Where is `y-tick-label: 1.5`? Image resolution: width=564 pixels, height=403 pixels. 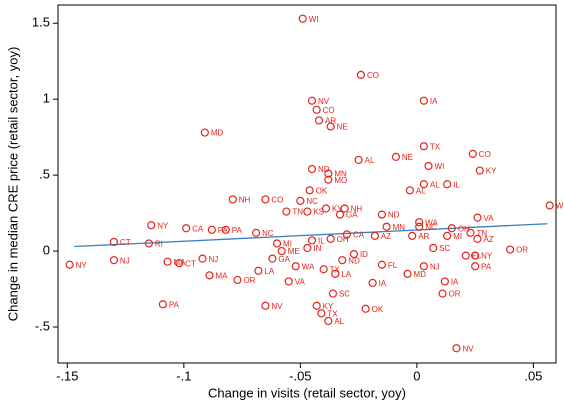
y-tick-label: 1.5 is located at coordinates (41, 22).